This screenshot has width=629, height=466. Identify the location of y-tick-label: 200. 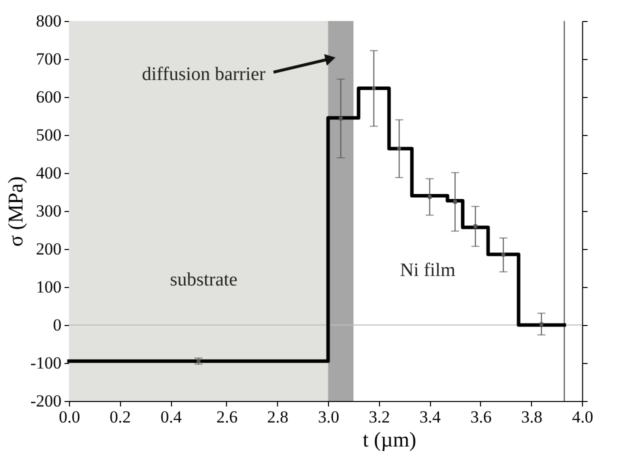
(49, 249).